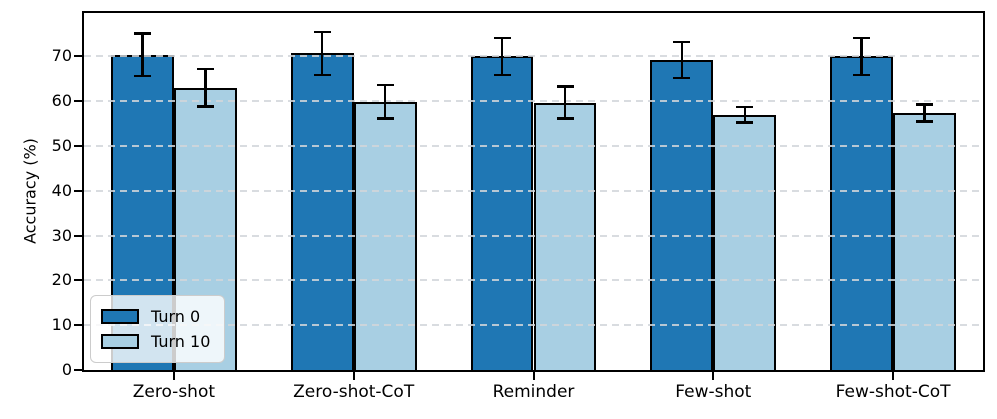 This screenshot has height=419, width=997. What do you see at coordinates (174, 392) in the screenshot?
I see `x-tick-label-zero-shot: Zero-shot` at bounding box center [174, 392].